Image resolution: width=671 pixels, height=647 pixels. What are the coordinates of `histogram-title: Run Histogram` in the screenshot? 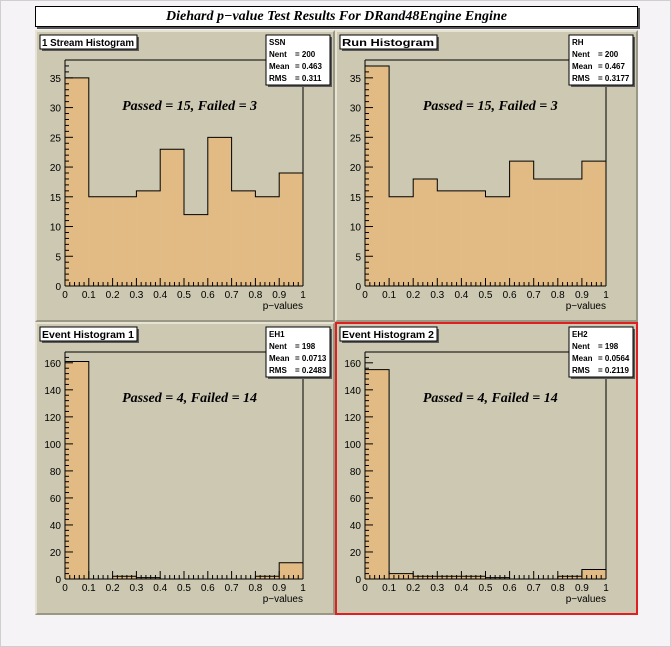 It's located at (388, 43).